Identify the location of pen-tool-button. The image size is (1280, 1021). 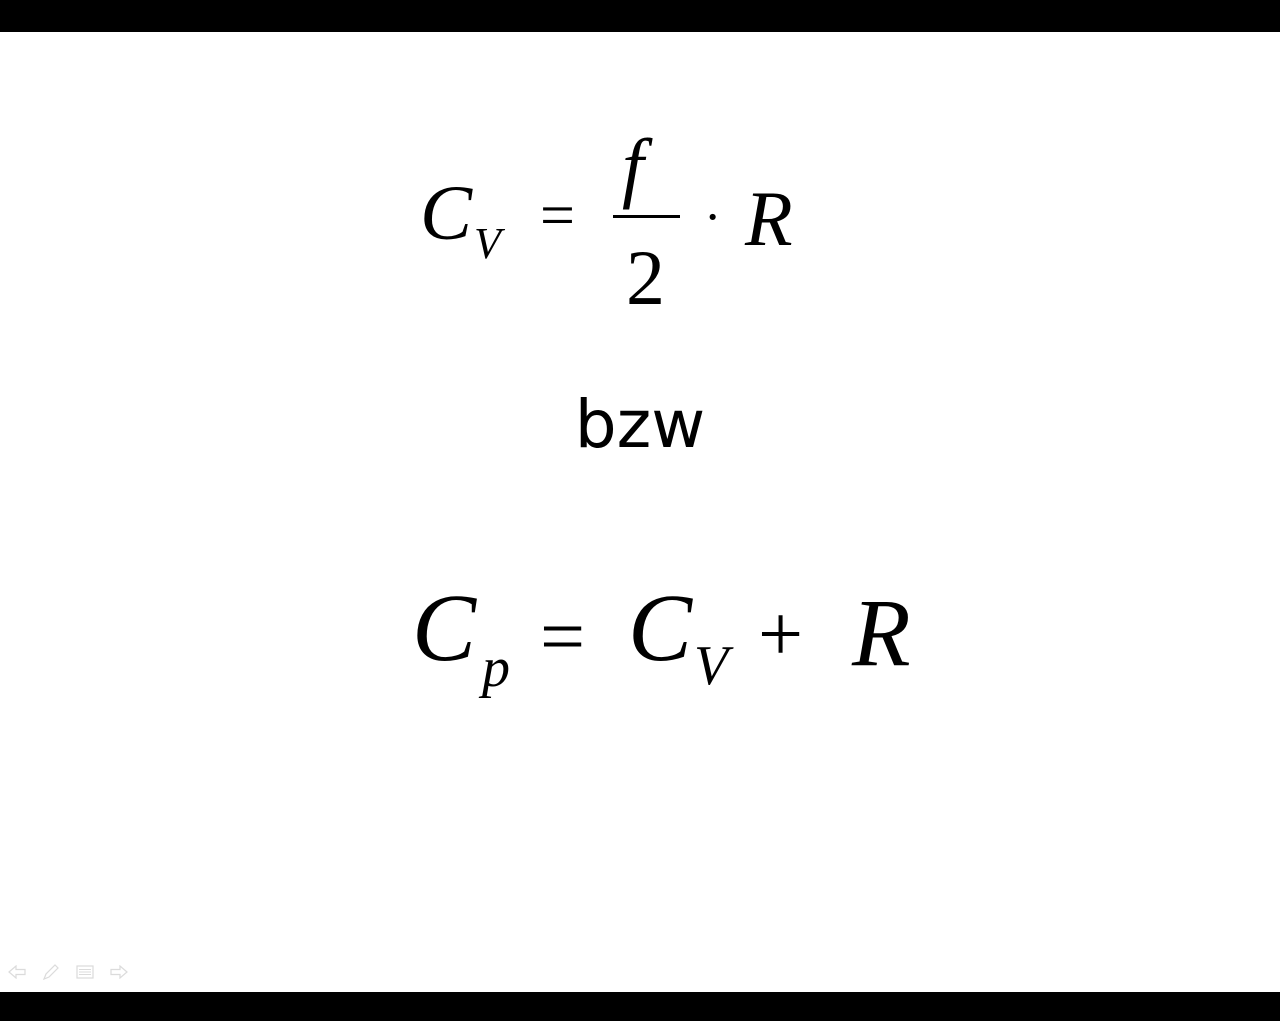
(51, 972).